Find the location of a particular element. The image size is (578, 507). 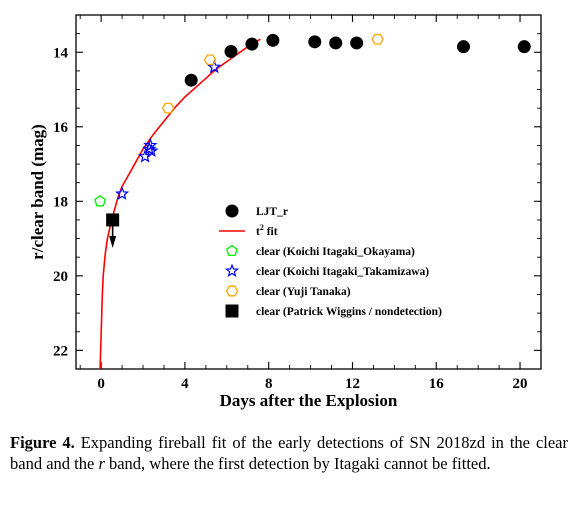

legend-label-series-3: clear (Yuji Tanaka) is located at coordinates (303, 292).